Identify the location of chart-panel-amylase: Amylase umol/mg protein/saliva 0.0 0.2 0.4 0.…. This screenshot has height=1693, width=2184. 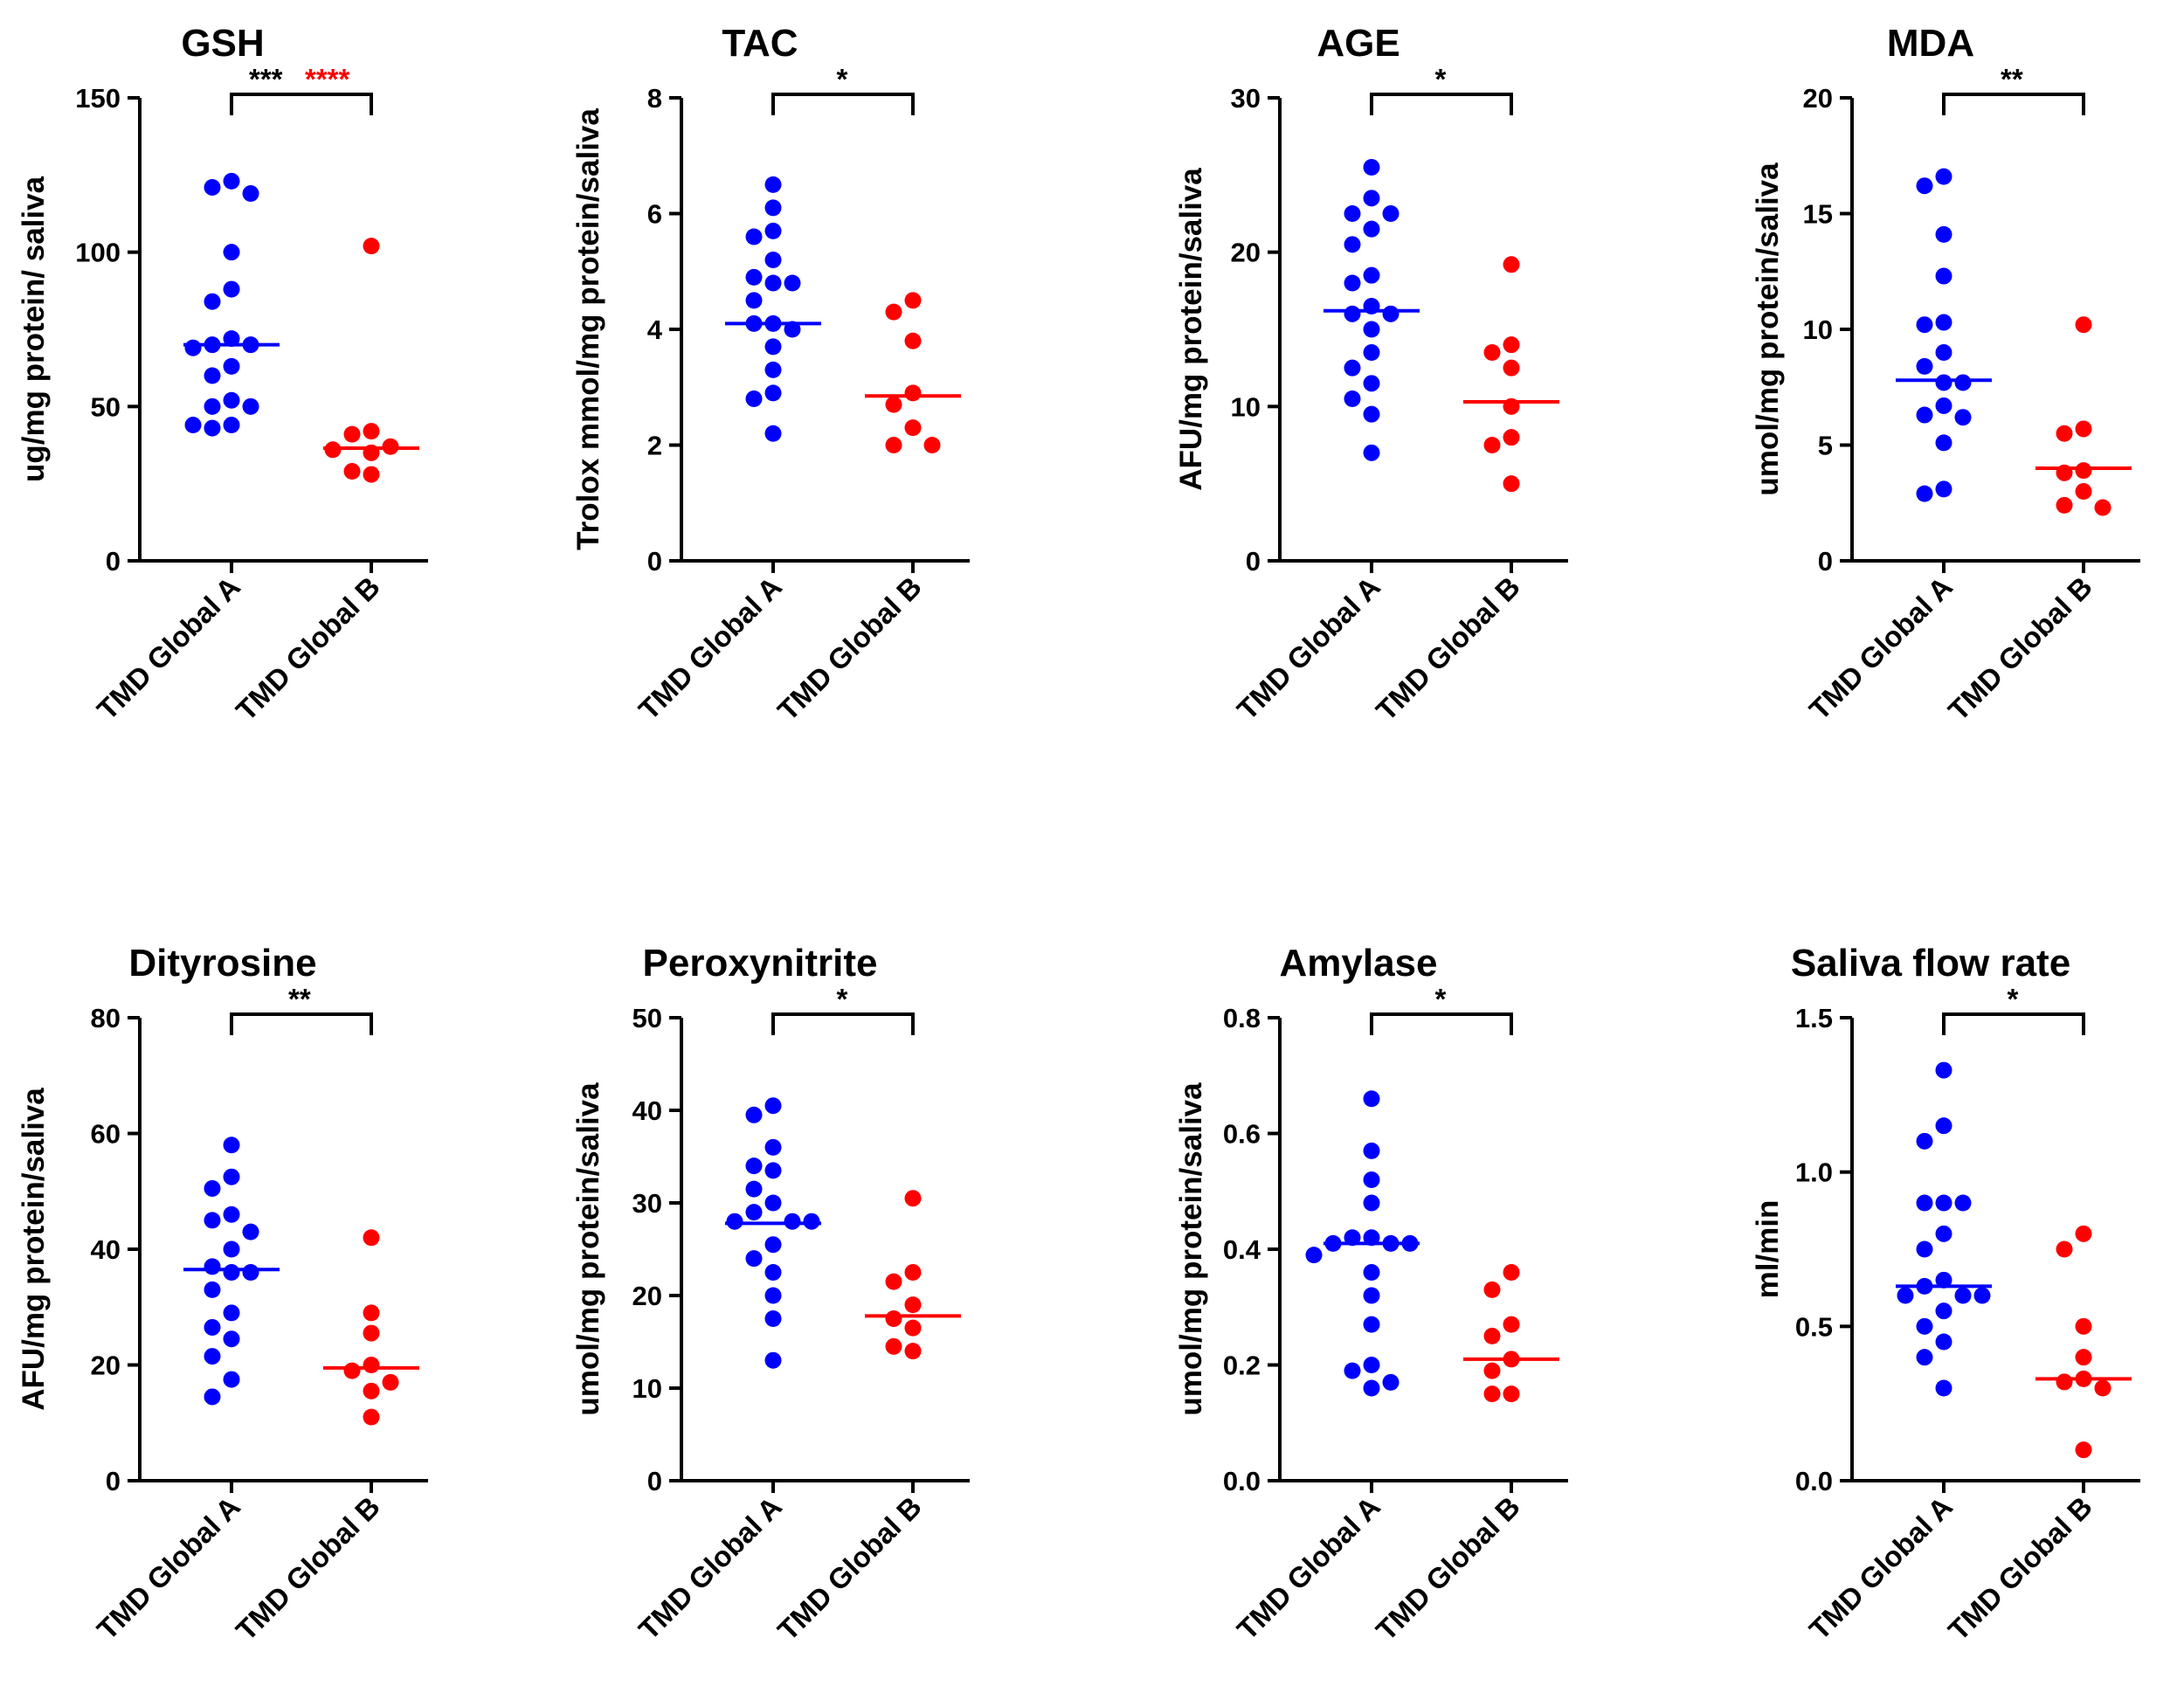
(1371, 1294).